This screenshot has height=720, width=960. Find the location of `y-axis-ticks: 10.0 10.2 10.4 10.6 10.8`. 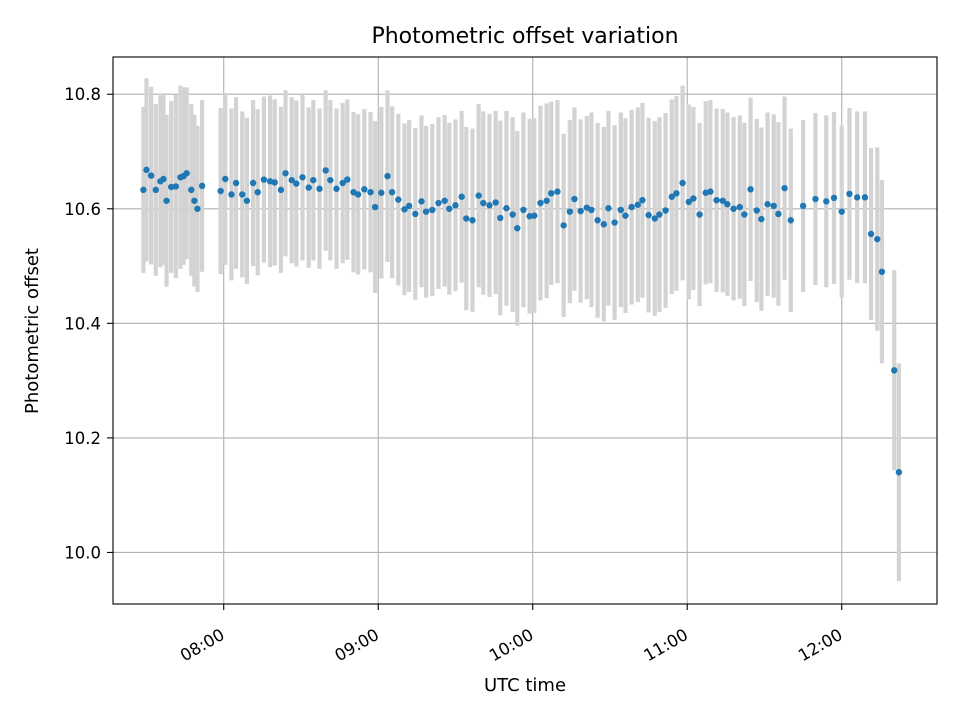

y-axis-ticks: 10.0 10.2 10.4 10.6 10.8 is located at coordinates (88, 323).